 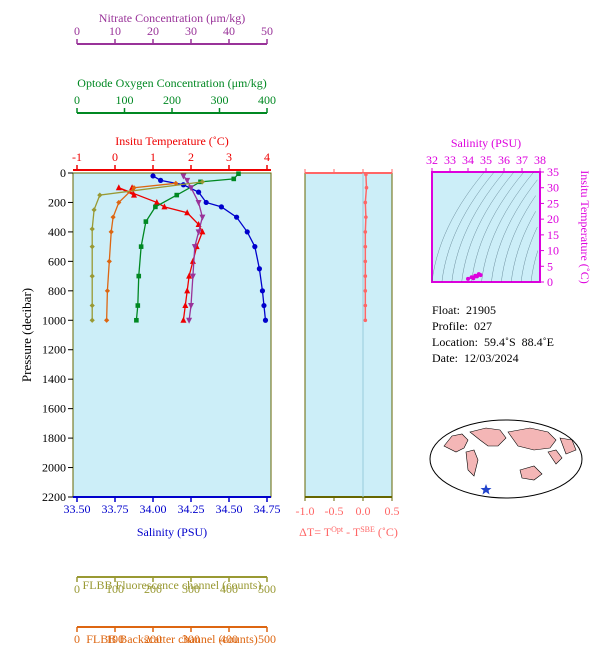 What do you see at coordinates (191, 639) in the screenshot?
I see `backscatter-tick-label: 300` at bounding box center [191, 639].